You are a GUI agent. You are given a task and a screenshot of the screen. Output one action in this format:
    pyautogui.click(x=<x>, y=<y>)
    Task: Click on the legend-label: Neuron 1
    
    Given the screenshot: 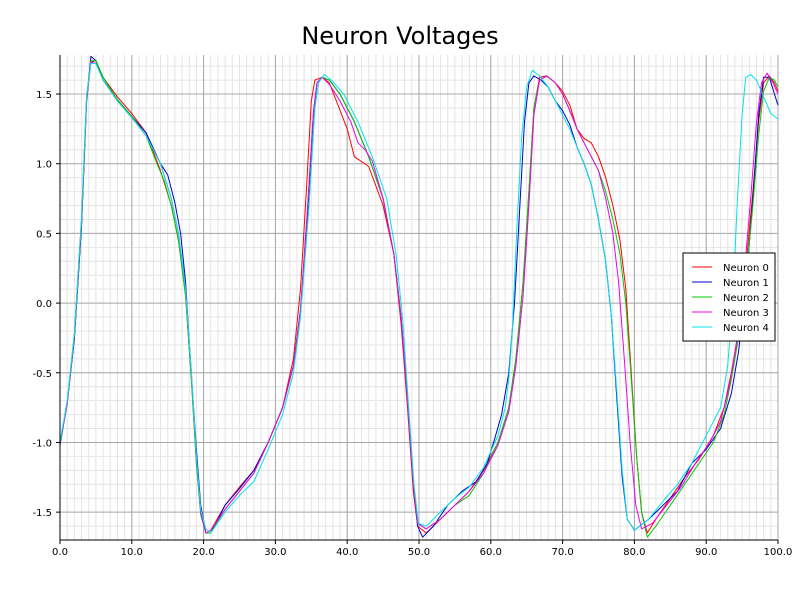 What is the action you would take?
    pyautogui.click(x=746, y=283)
    